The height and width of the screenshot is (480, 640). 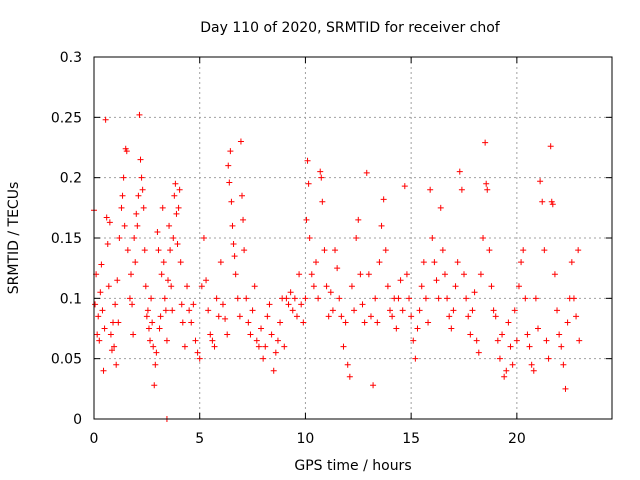 What do you see at coordinates (71, 58) in the screenshot?
I see `y-tick-label: 0.3` at bounding box center [71, 58].